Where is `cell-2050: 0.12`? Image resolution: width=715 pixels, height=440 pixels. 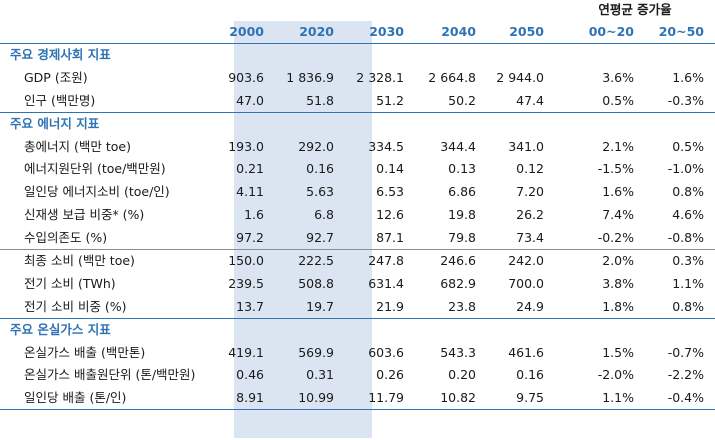 cell-2050: 0.12 is located at coordinates (530, 169).